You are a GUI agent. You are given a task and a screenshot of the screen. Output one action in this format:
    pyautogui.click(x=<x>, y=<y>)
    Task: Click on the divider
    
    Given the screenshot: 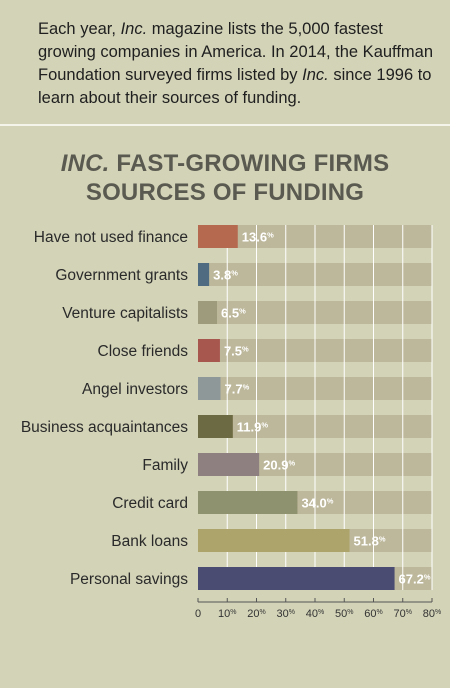 What is the action you would take?
    pyautogui.click(x=225, y=125)
    